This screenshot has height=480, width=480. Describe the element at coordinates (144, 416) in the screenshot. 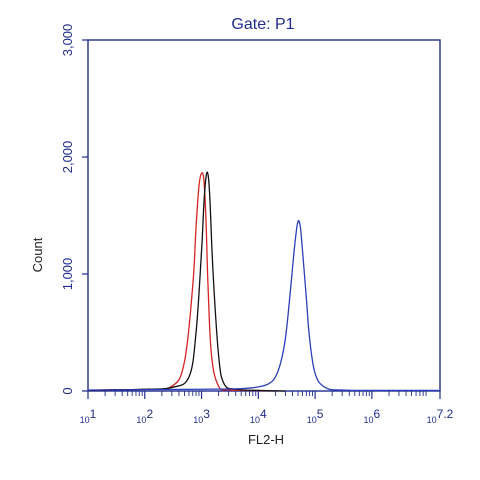

I see `x-tick-label: 10²` at that location.